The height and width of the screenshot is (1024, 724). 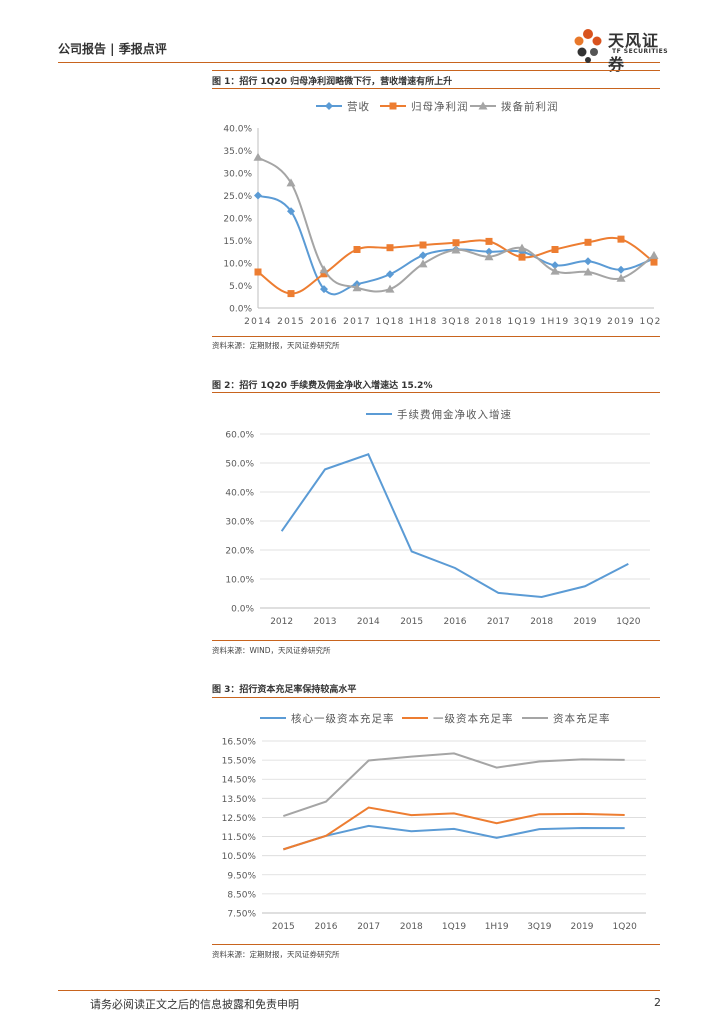 What do you see at coordinates (284, 690) in the screenshot?
I see `fig3-title: 图 3：招行资本充足率保持较高水平` at bounding box center [284, 690].